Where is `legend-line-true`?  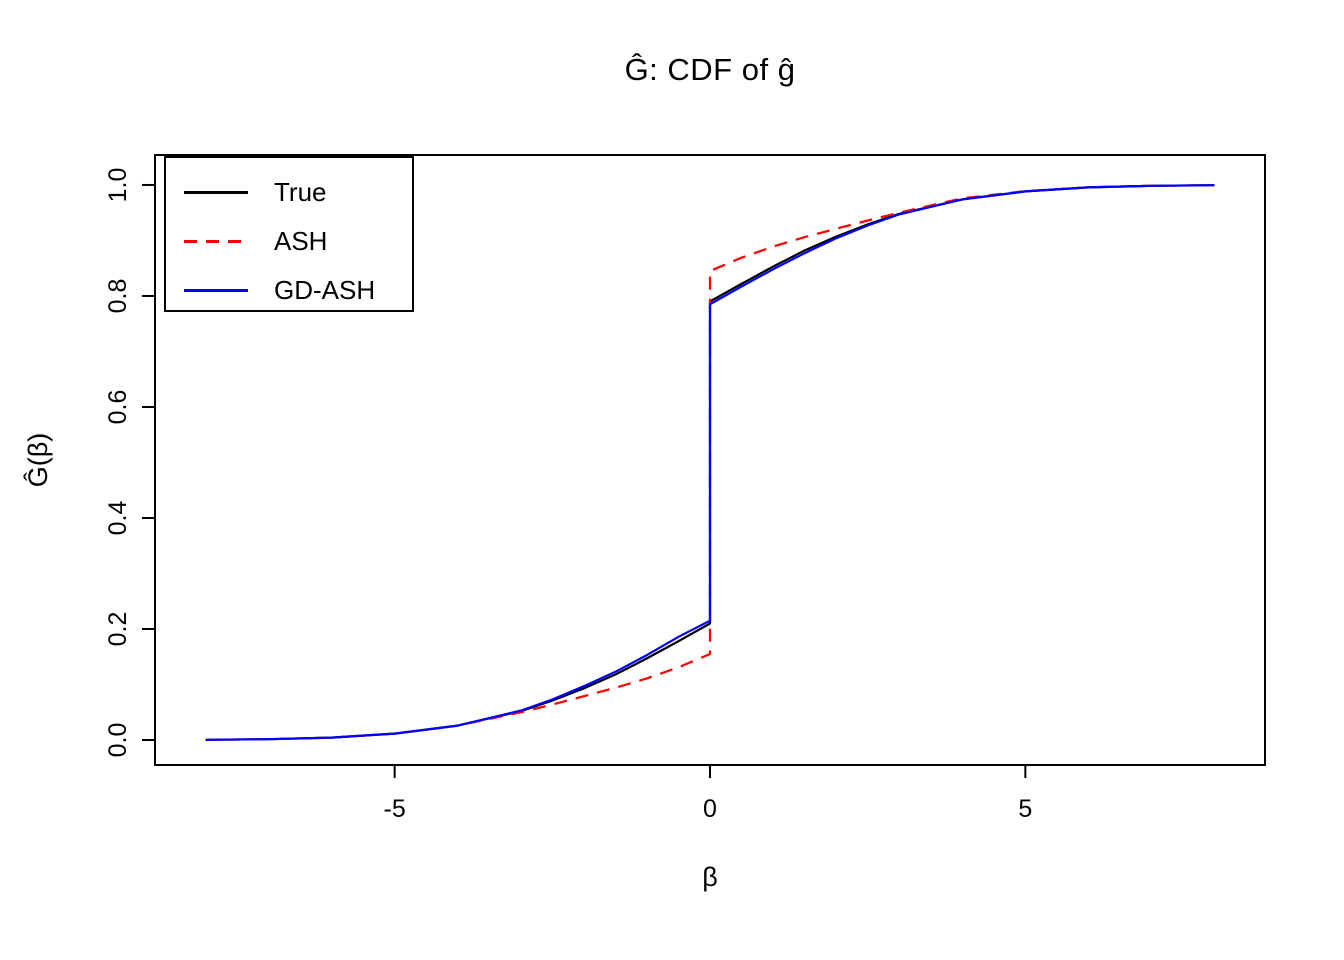
legend-line-true is located at coordinates (216, 192).